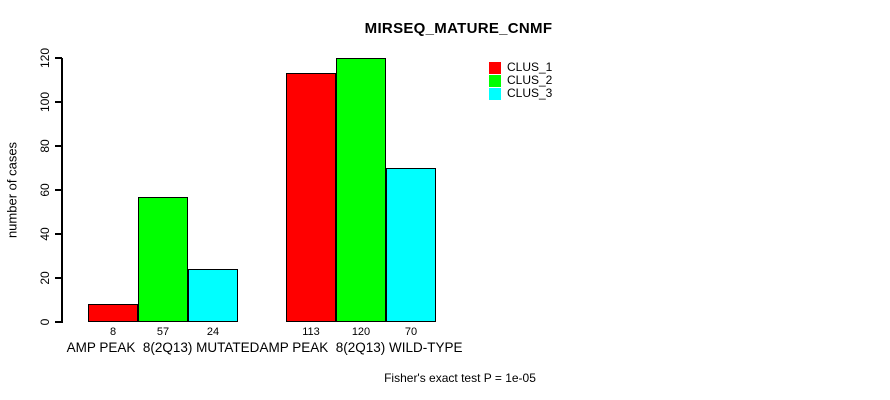 The height and width of the screenshot is (400, 890). What do you see at coordinates (458, 28) in the screenshot?
I see `chart-title: MIRSEQ_MATURE_CNMF` at bounding box center [458, 28].